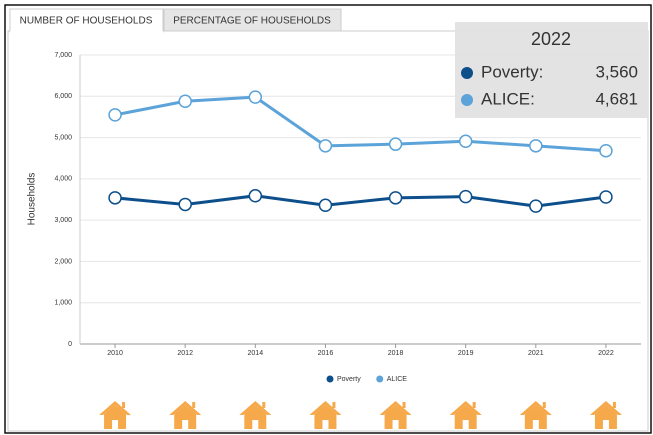  What do you see at coordinates (86, 21) in the screenshot?
I see `tab-label: NUMBER OF HOUSEHOLDS` at bounding box center [86, 21].